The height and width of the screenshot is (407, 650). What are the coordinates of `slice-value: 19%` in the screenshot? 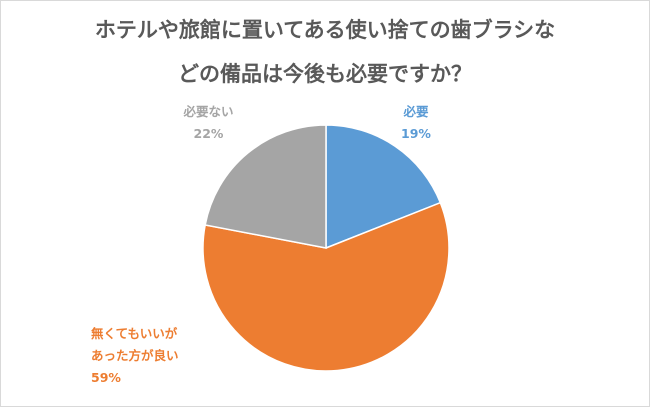 It's located at (416, 133).